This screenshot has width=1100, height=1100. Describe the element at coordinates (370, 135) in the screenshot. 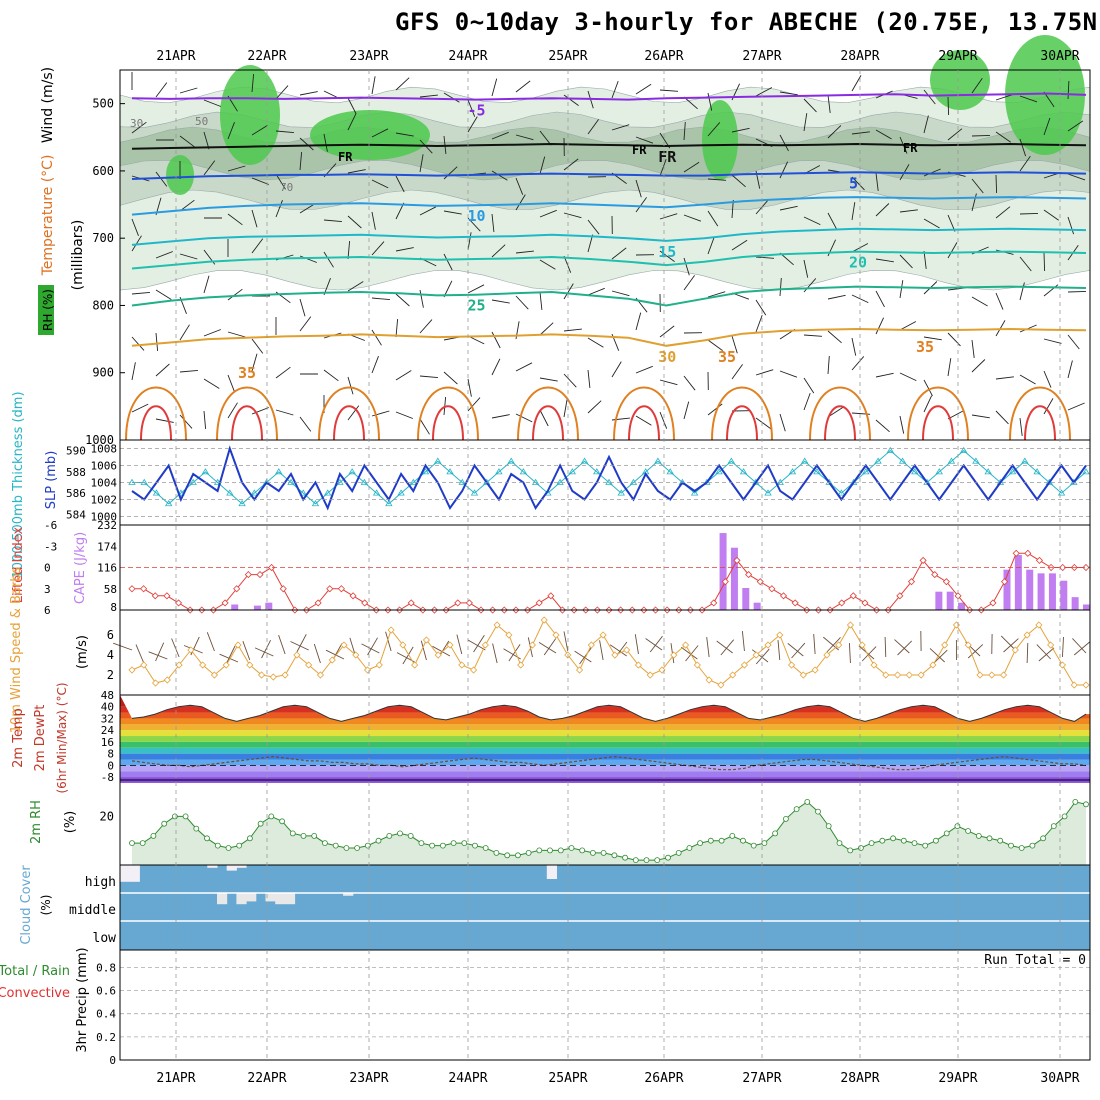

I see `rh-high-patch` at that location.